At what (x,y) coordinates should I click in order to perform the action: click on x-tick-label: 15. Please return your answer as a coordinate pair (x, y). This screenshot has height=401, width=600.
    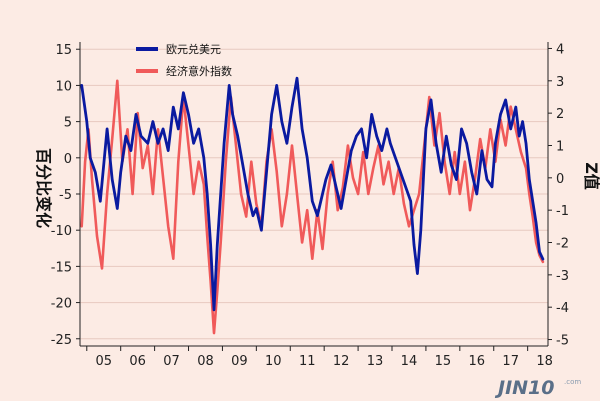
    Looking at the image, I should click on (443, 361).